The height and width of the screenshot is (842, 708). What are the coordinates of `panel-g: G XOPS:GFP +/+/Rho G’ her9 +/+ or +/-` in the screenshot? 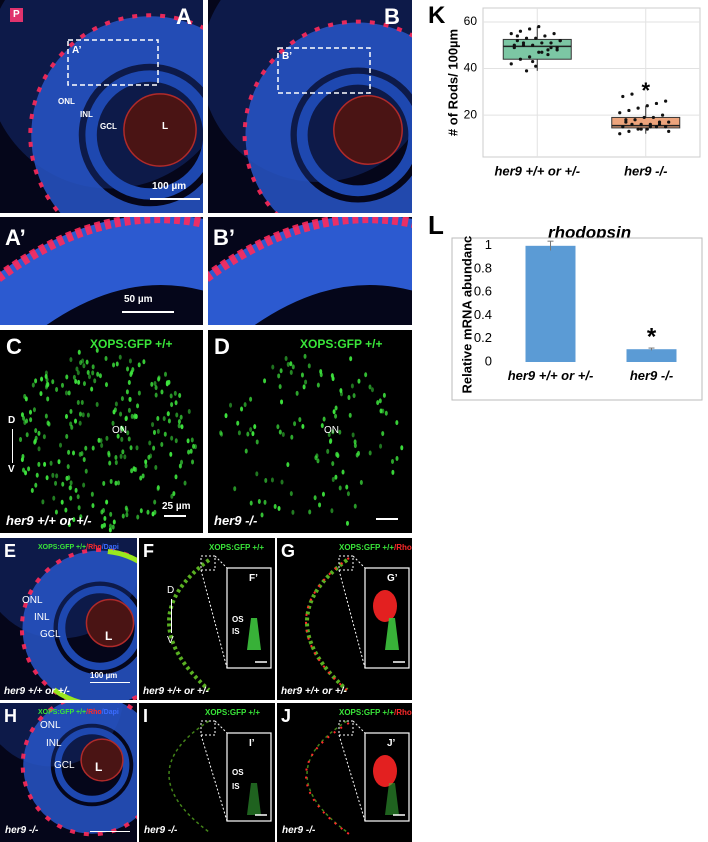 It's located at (344, 619).